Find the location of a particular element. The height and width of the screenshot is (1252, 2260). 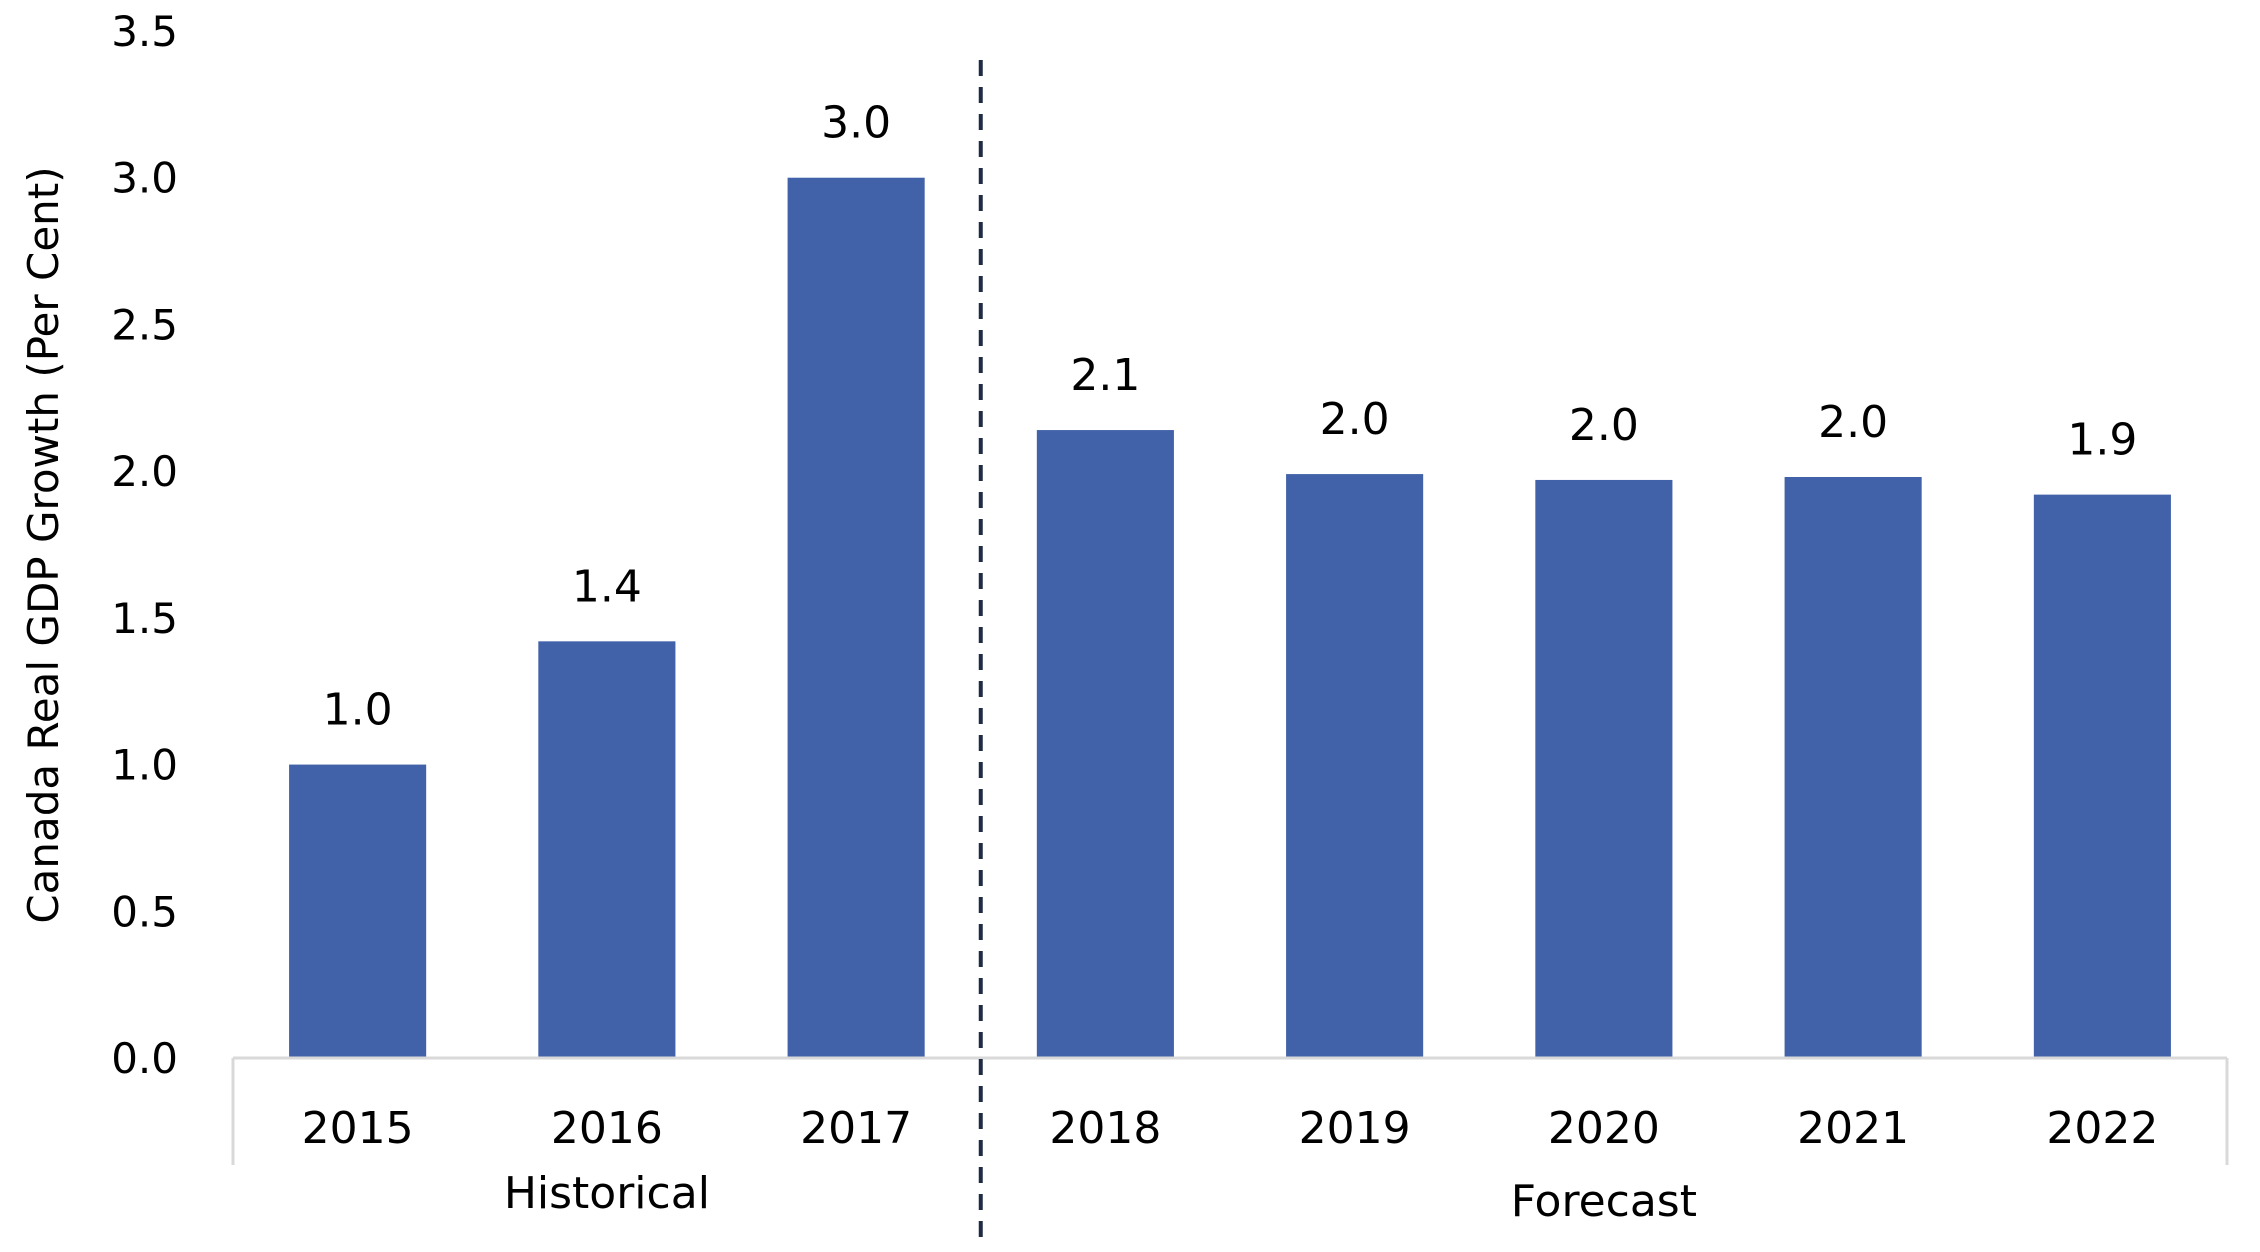

y-tick-label: 2.5 is located at coordinates (144, 324).